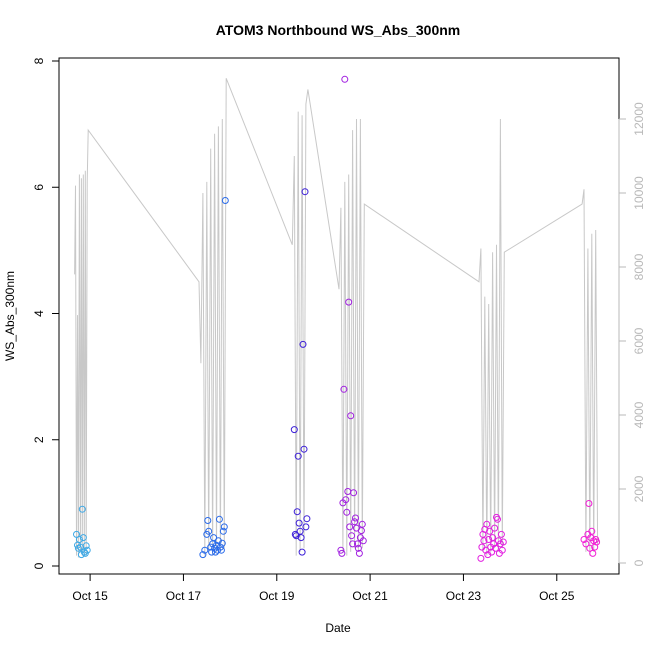  What do you see at coordinates (10, 316) in the screenshot?
I see `y-axis-label: WS_Abs_300nm` at bounding box center [10, 316].